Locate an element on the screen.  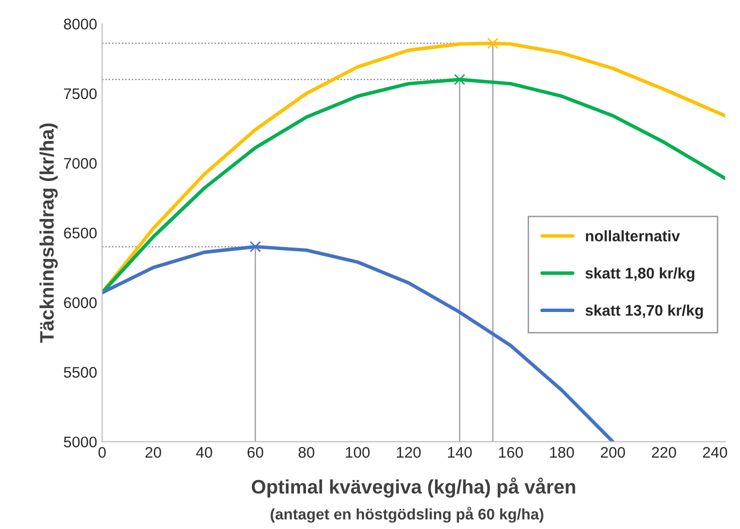
x-tick-label: 40 is located at coordinates (204, 452).